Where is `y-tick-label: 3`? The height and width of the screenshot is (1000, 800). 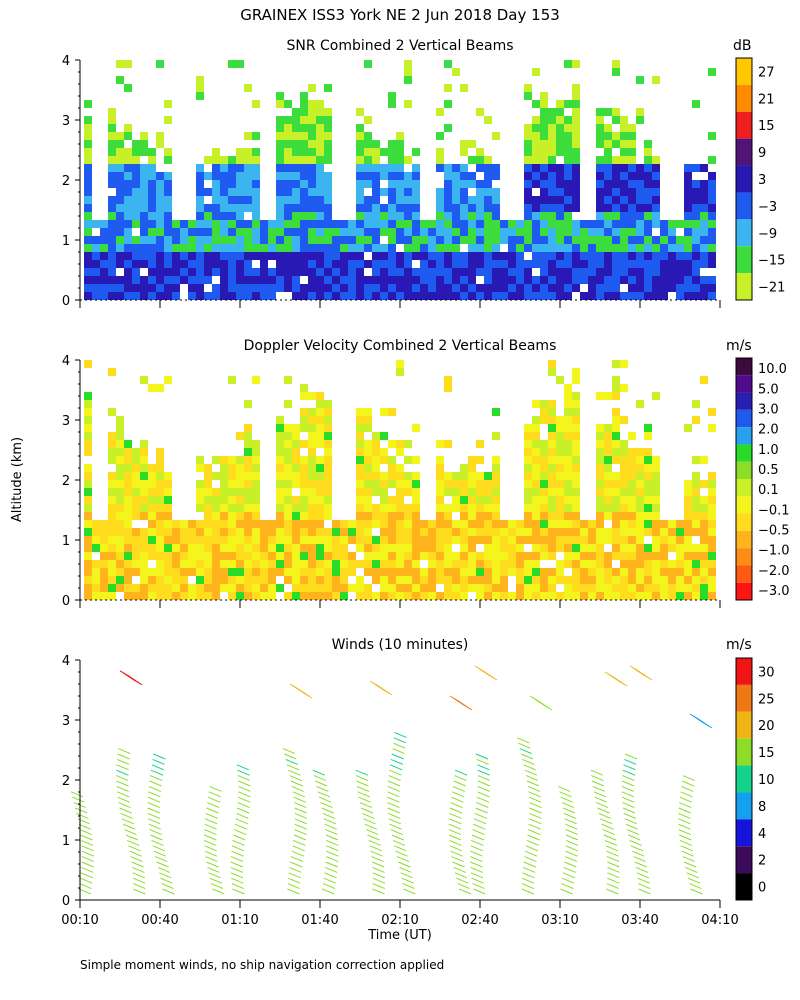 y-tick-label: 3 is located at coordinates (66, 721).